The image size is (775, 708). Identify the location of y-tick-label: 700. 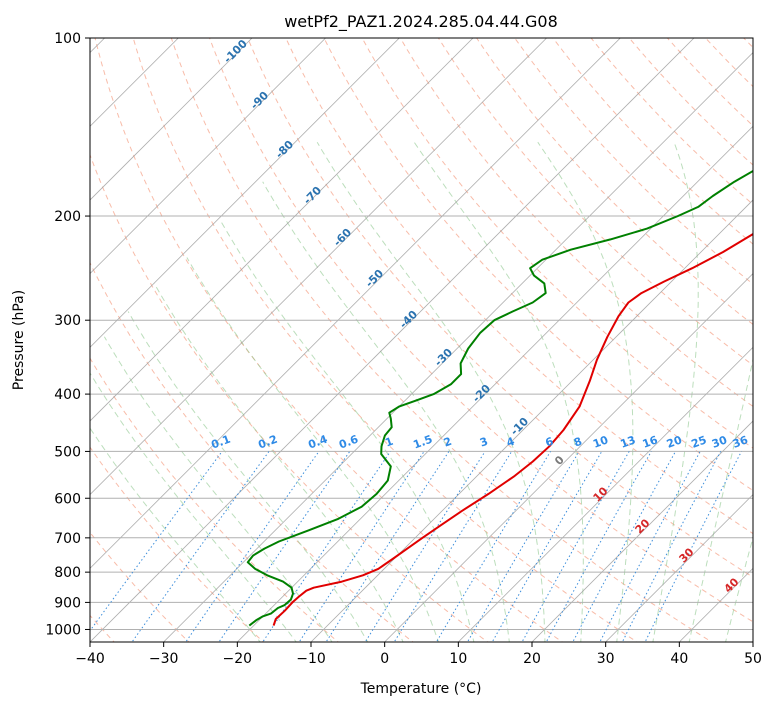
(67, 539).